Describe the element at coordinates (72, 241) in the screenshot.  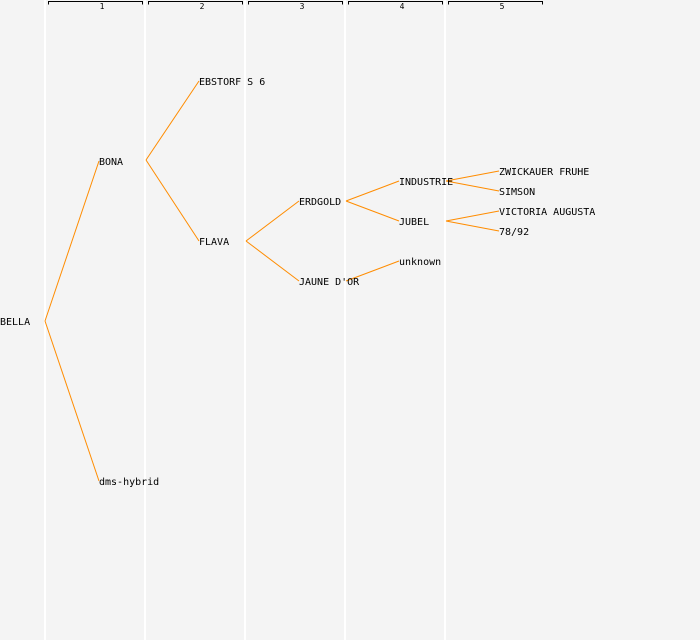
I see `connector-bella-bona` at that location.